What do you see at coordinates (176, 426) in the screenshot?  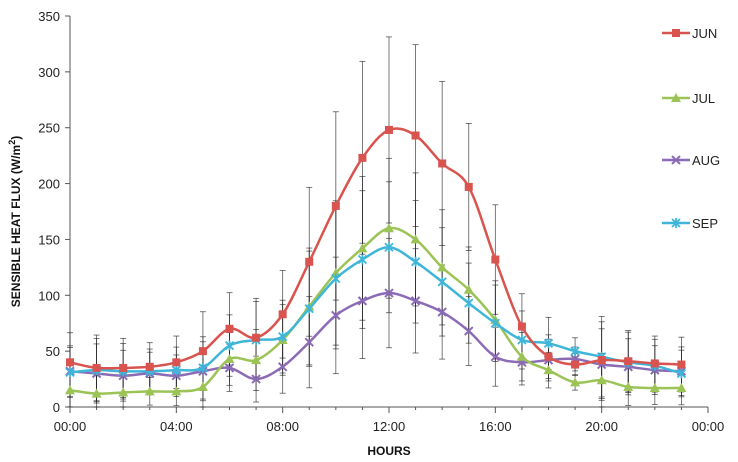 I see `x-tick-label: 04:00` at bounding box center [176, 426].